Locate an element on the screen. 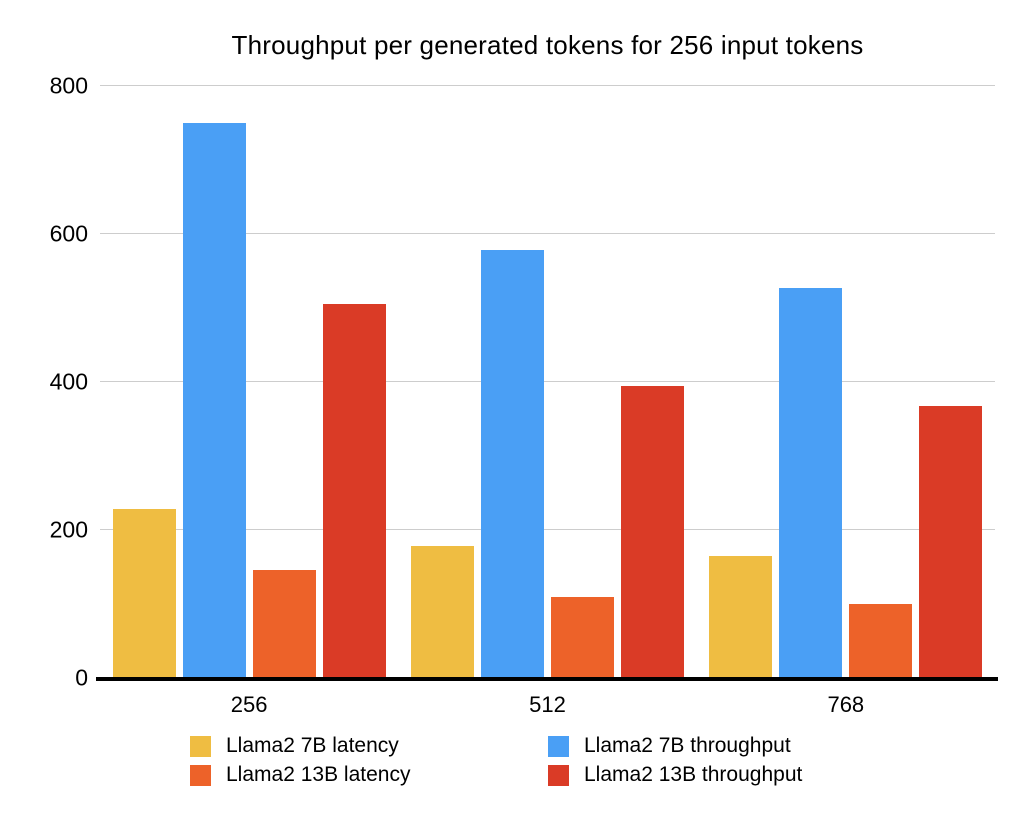  x-axis: 256 512 768 is located at coordinates (547, 705).